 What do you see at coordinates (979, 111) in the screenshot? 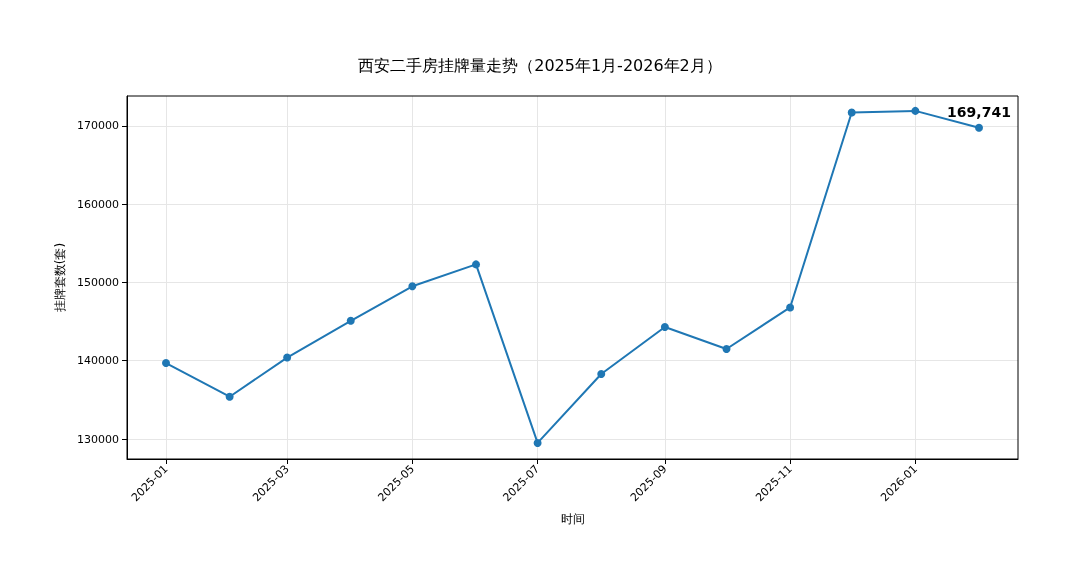
I see `annotation: 169,741` at bounding box center [979, 111].